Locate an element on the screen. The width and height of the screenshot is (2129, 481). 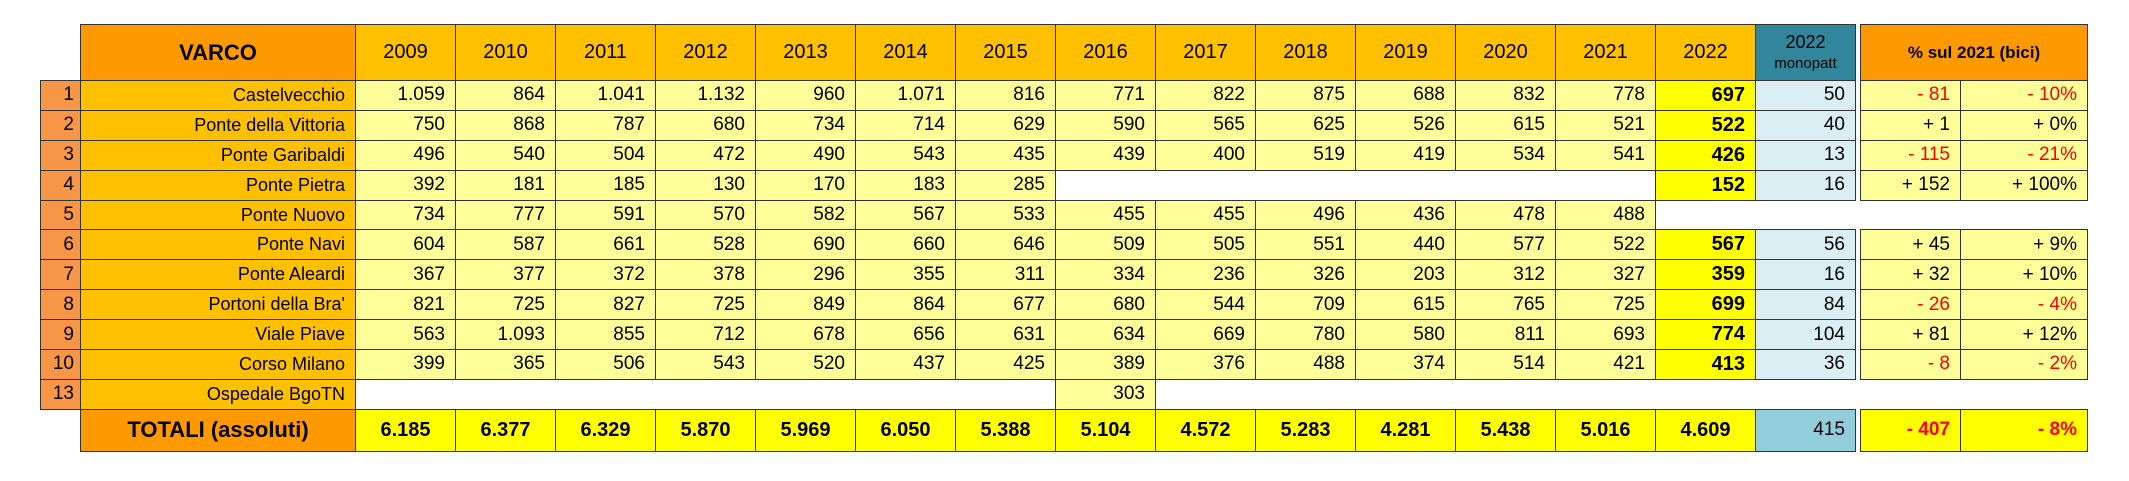
value-cell: 669 is located at coordinates (1205, 335).